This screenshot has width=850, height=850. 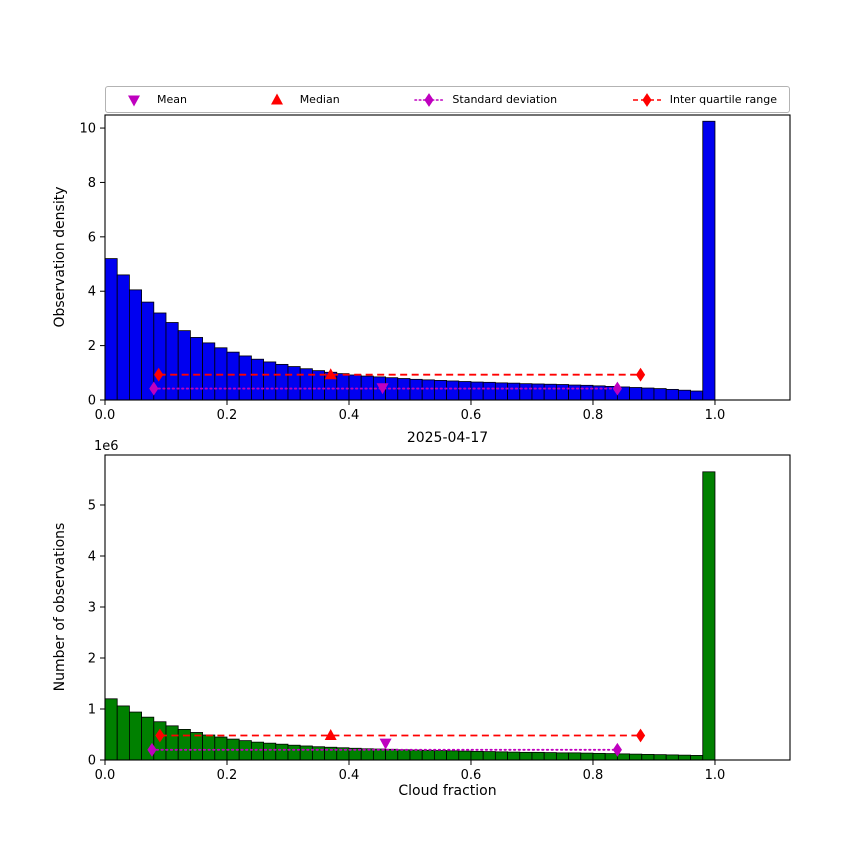 I want to click on iqr-diamond-left, so click(x=159, y=374).